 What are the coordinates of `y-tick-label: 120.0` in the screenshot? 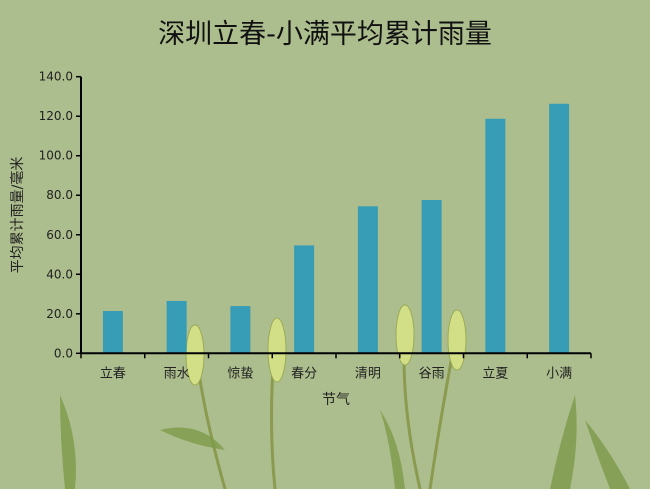 It's located at (56, 116).